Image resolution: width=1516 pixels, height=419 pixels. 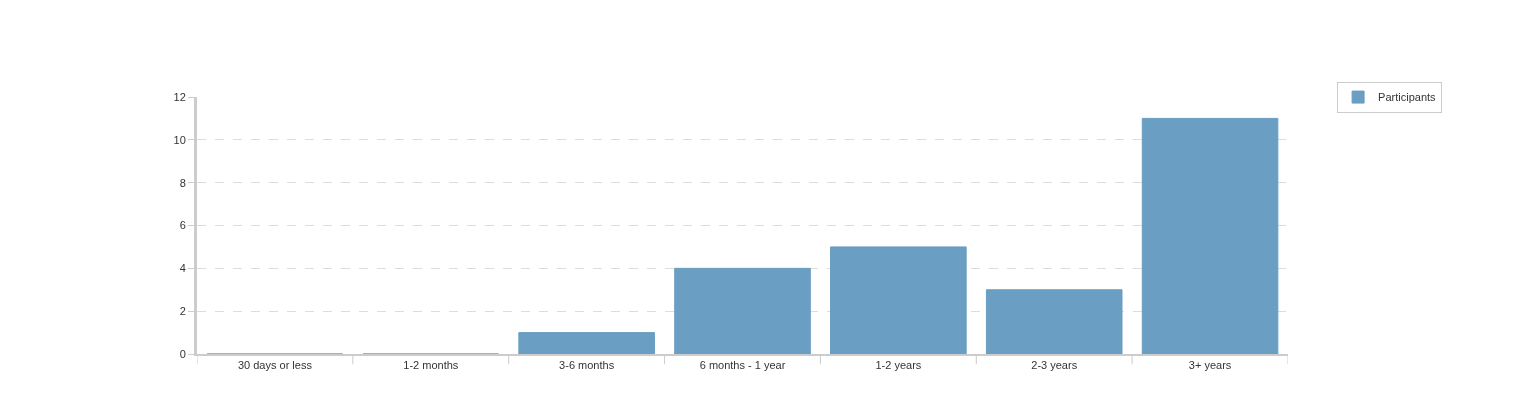 I want to click on y-tick-label: 12, so click(x=179, y=96).